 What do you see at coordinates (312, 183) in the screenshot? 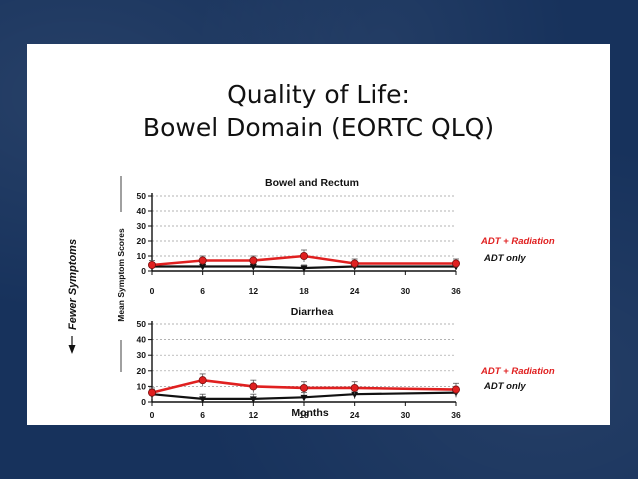
I see `chart-title: Bowel and Rectum` at bounding box center [312, 183].